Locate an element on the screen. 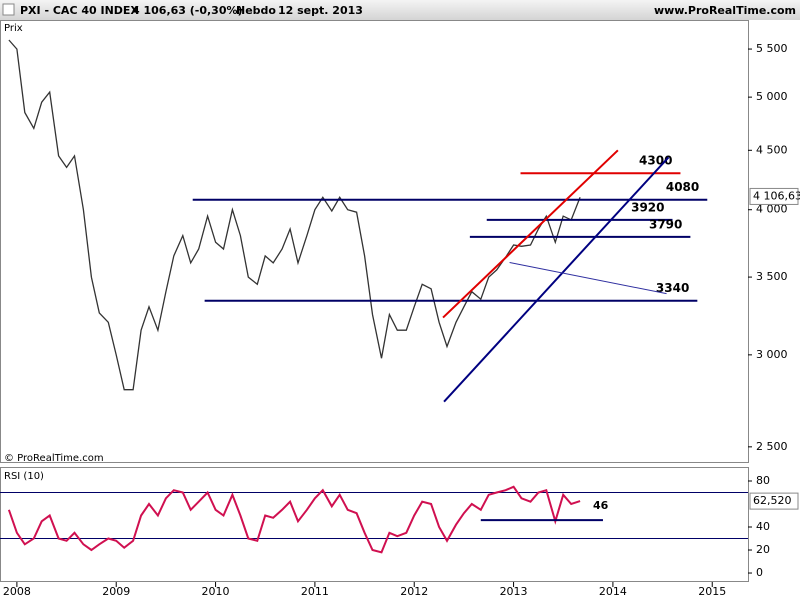  rsi-tick-label: 40 is located at coordinates (763, 526).